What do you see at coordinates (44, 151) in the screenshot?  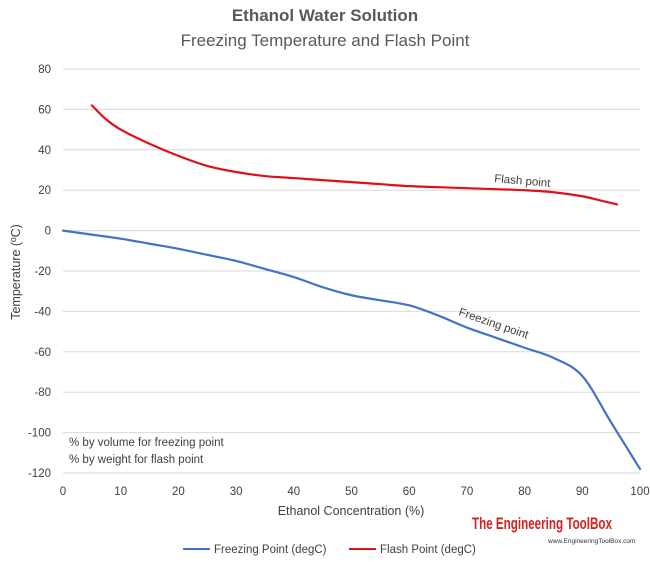 I see `y-tick-label: 40` at bounding box center [44, 151].